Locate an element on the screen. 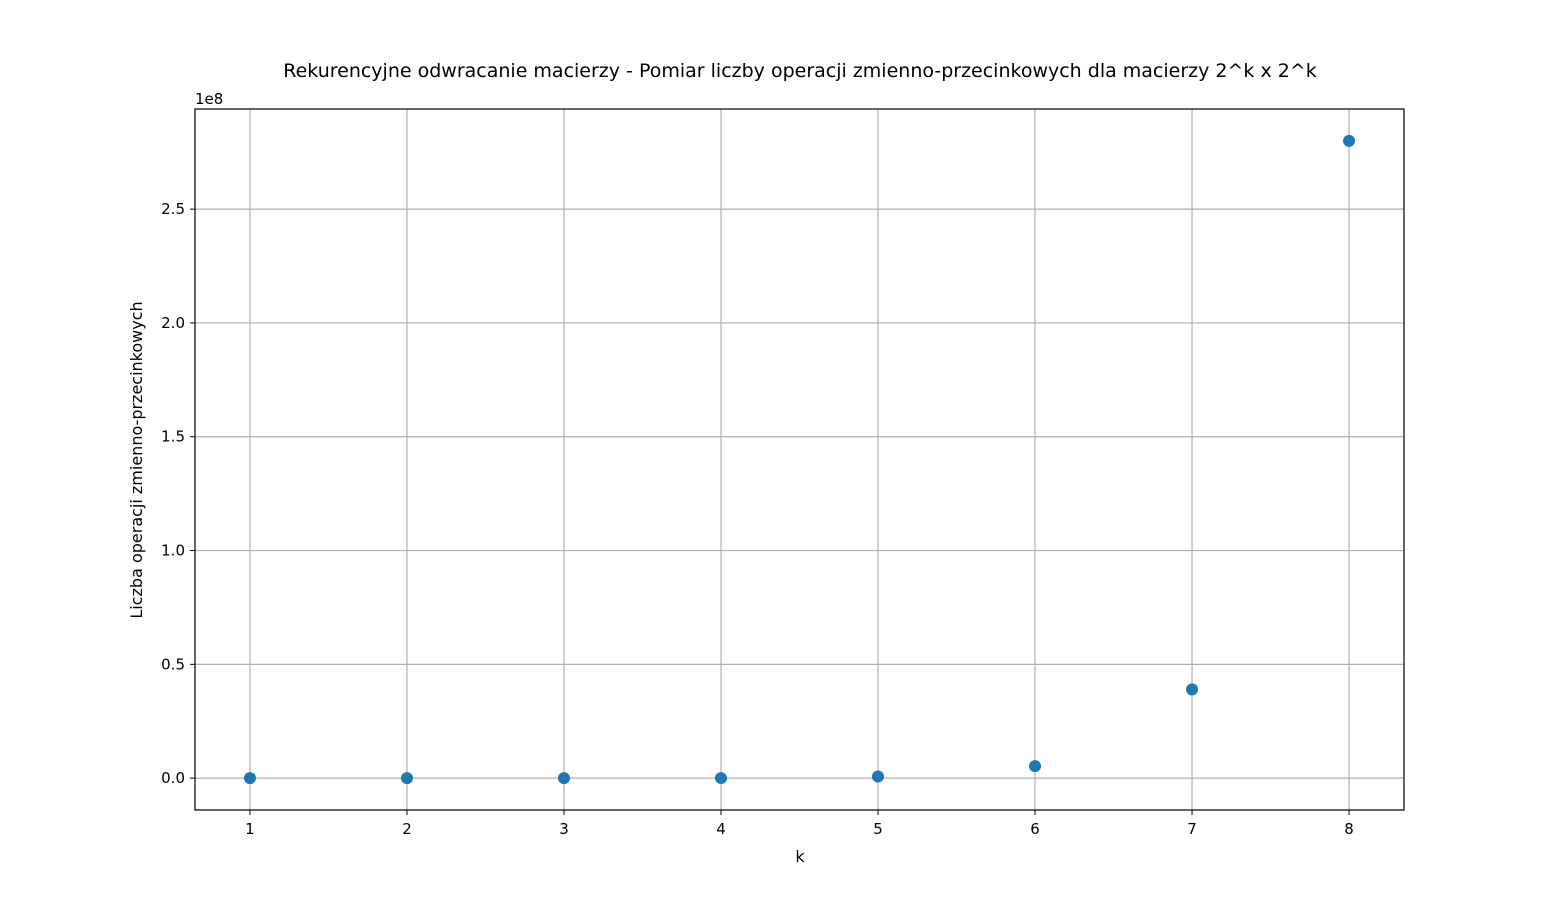  y-tick-label: 0.0 is located at coordinates (173, 778).